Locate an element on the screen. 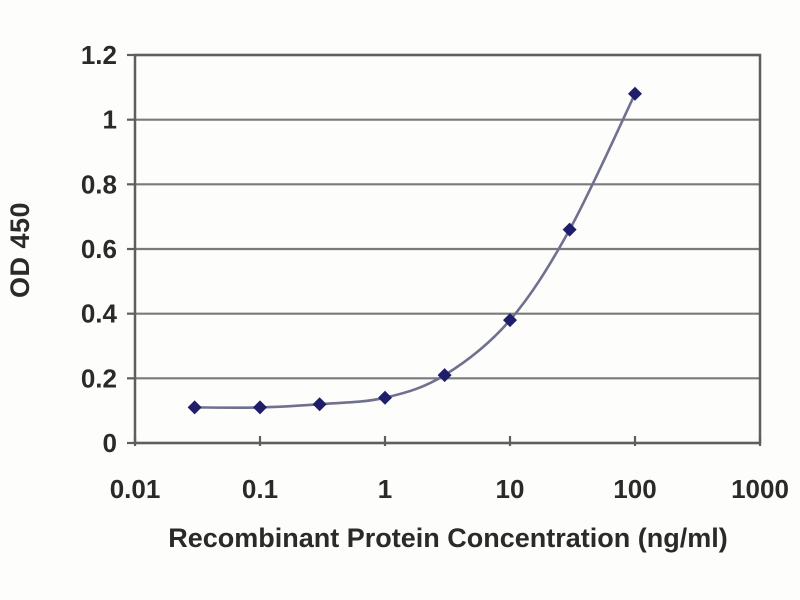  x-tick-label: 100 is located at coordinates (634, 489).